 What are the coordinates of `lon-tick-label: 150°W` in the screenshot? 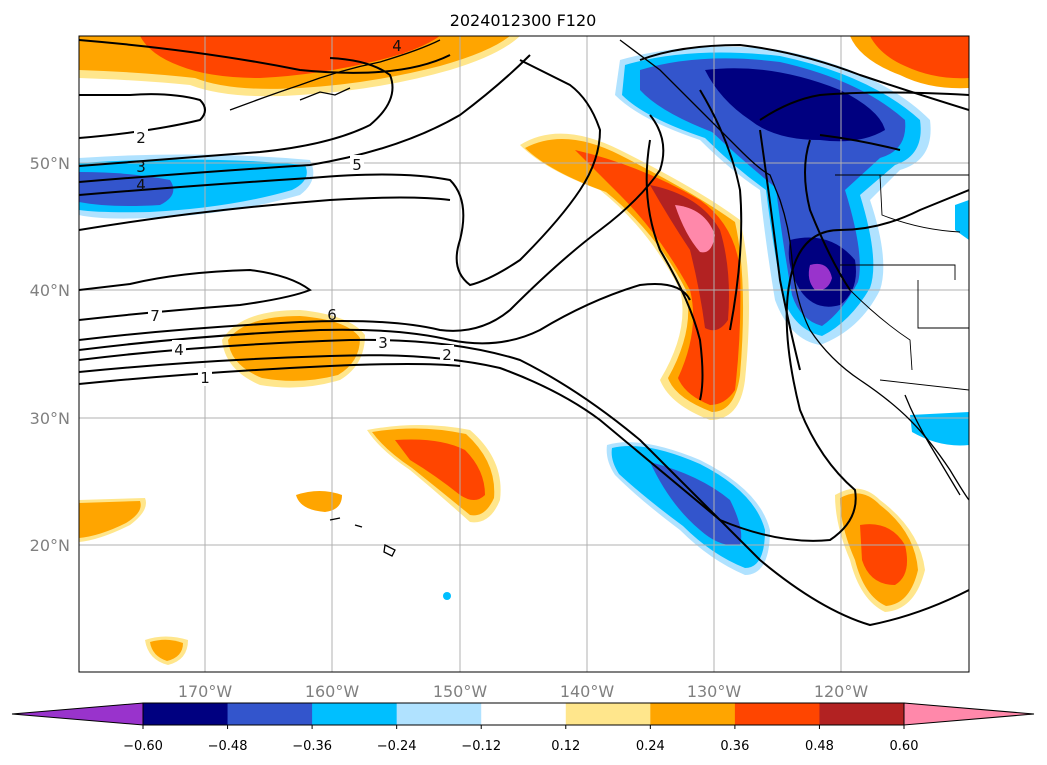 It's located at (460, 691).